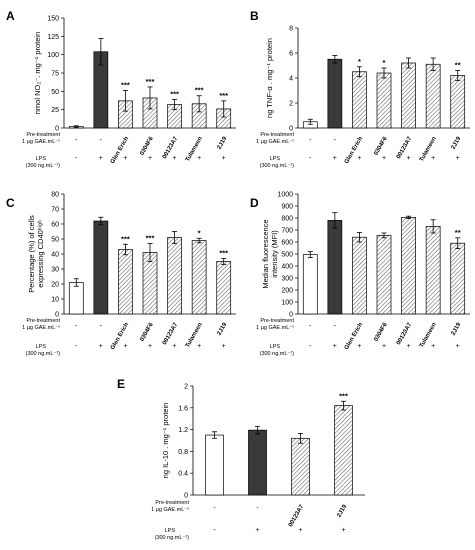  Describe the element at coordinates (57, 129) in the screenshot. I see `y-tick-label-a: 0` at that location.